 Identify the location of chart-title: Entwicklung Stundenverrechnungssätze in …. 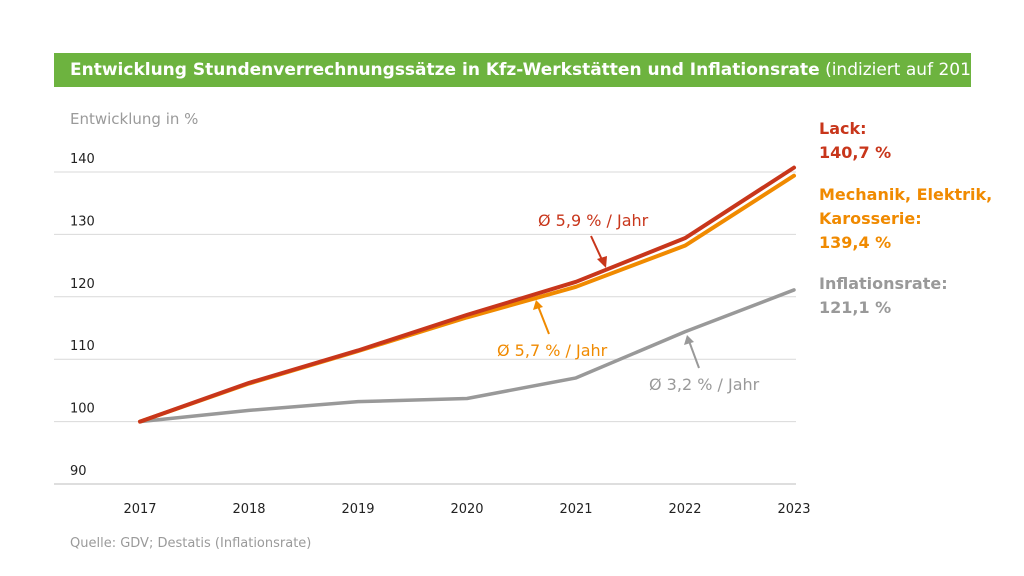
(445, 70).